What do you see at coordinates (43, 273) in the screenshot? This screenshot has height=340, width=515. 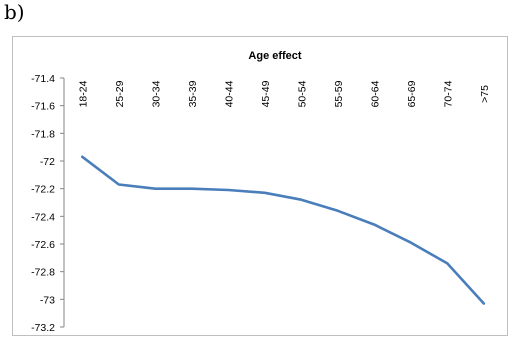 I see `y-tick-label: -72.8` at bounding box center [43, 273].